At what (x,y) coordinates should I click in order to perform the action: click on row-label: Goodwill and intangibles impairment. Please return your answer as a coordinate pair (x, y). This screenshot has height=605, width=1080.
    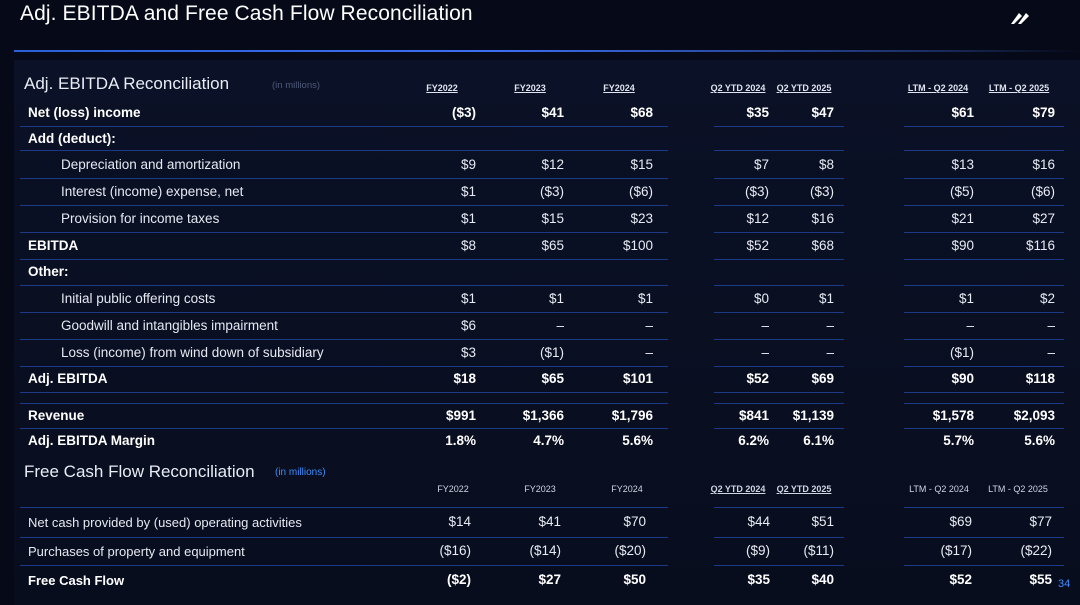
    Looking at the image, I should click on (169, 325).